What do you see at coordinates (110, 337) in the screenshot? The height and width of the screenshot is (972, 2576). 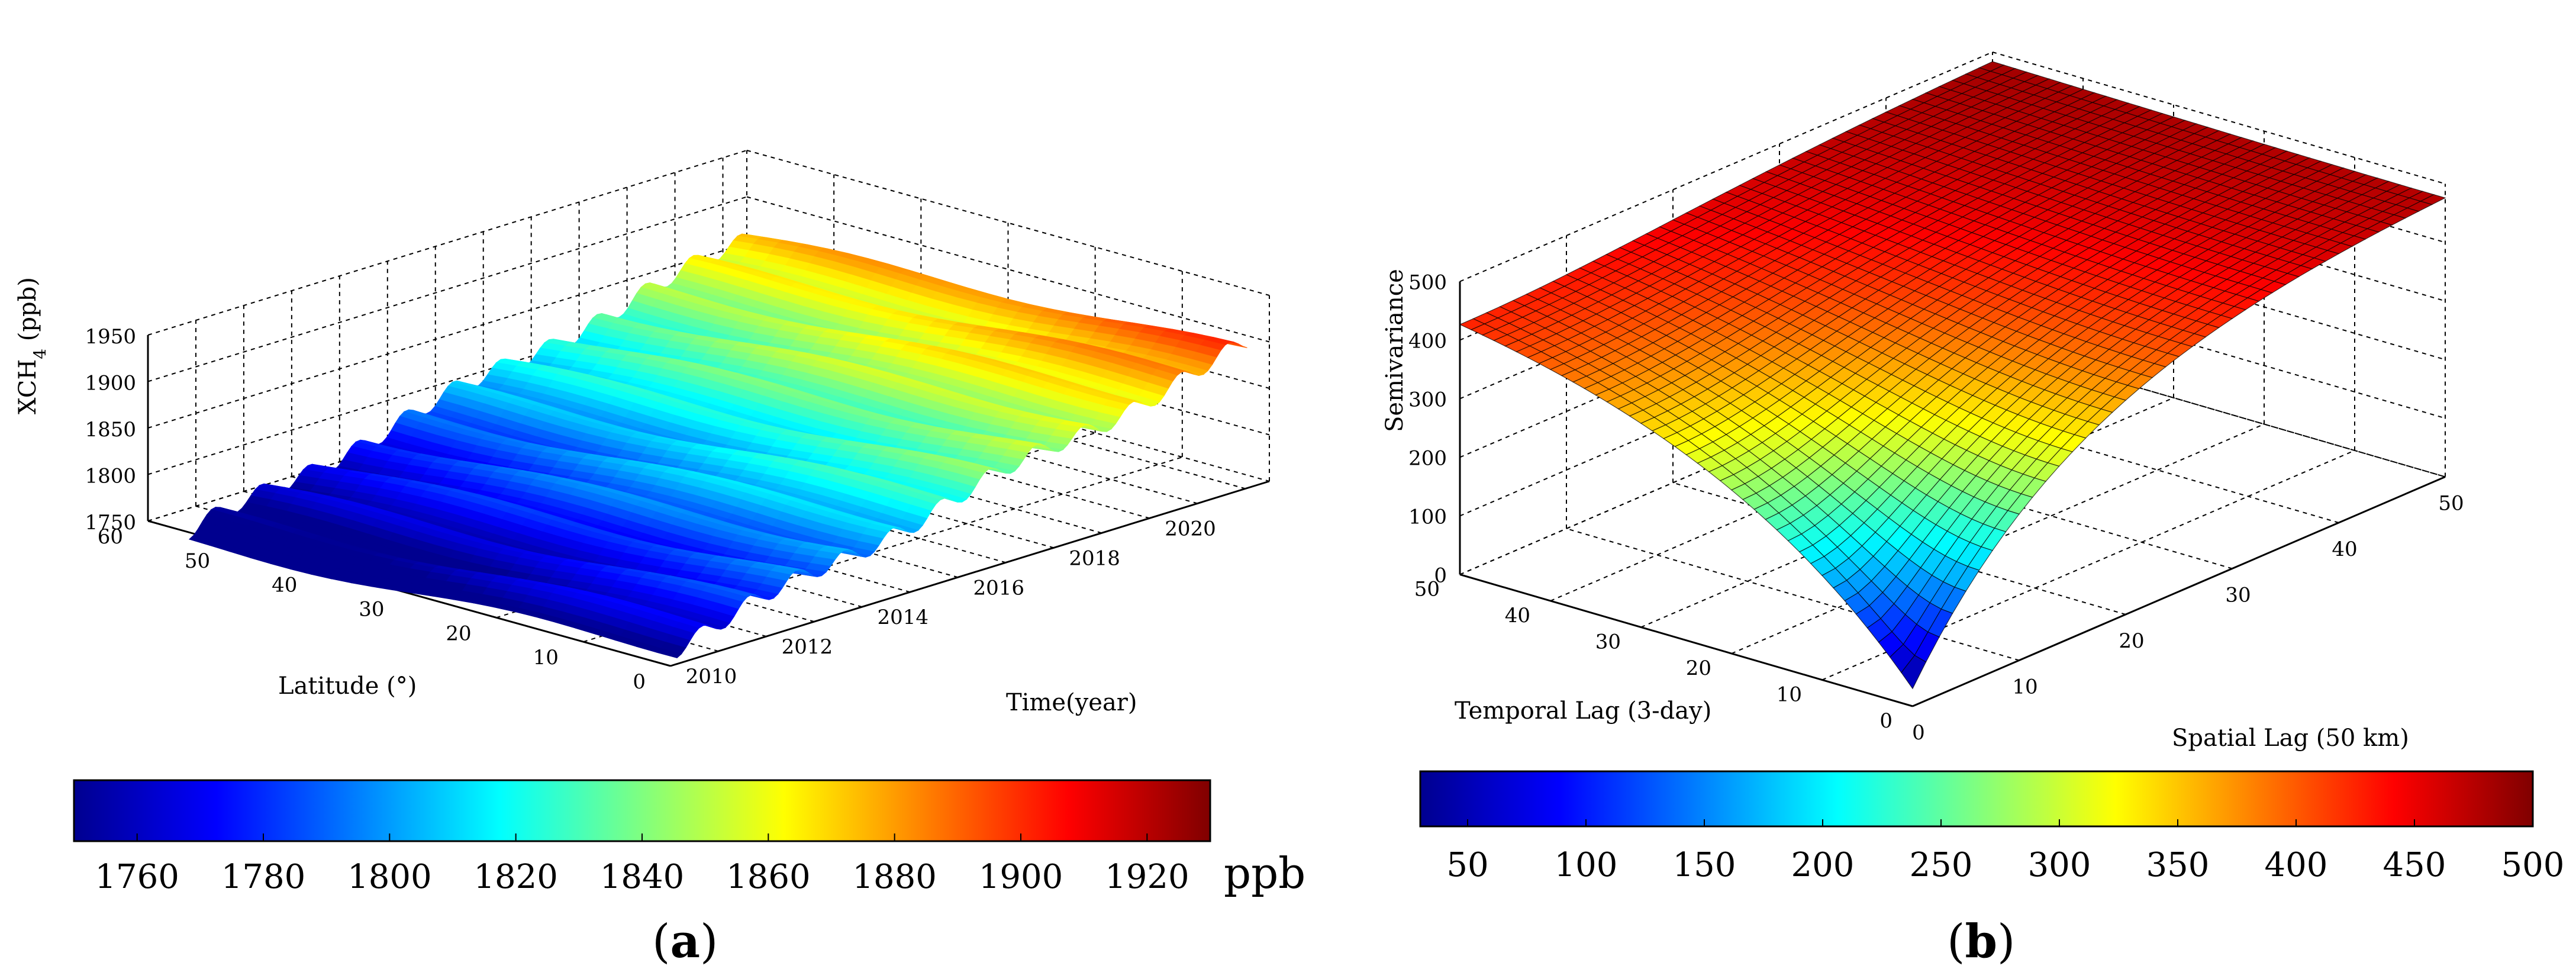 I see `z-tick-label: 1950` at bounding box center [110, 337].